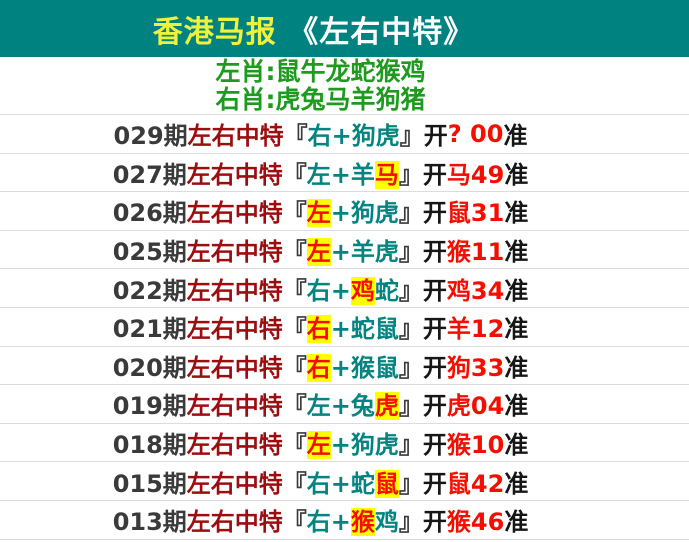 This screenshot has height=542, width=689. I want to click on table-row: 022期 左右中特『右+鸡蛇』开鸡34 准, so click(344, 288).